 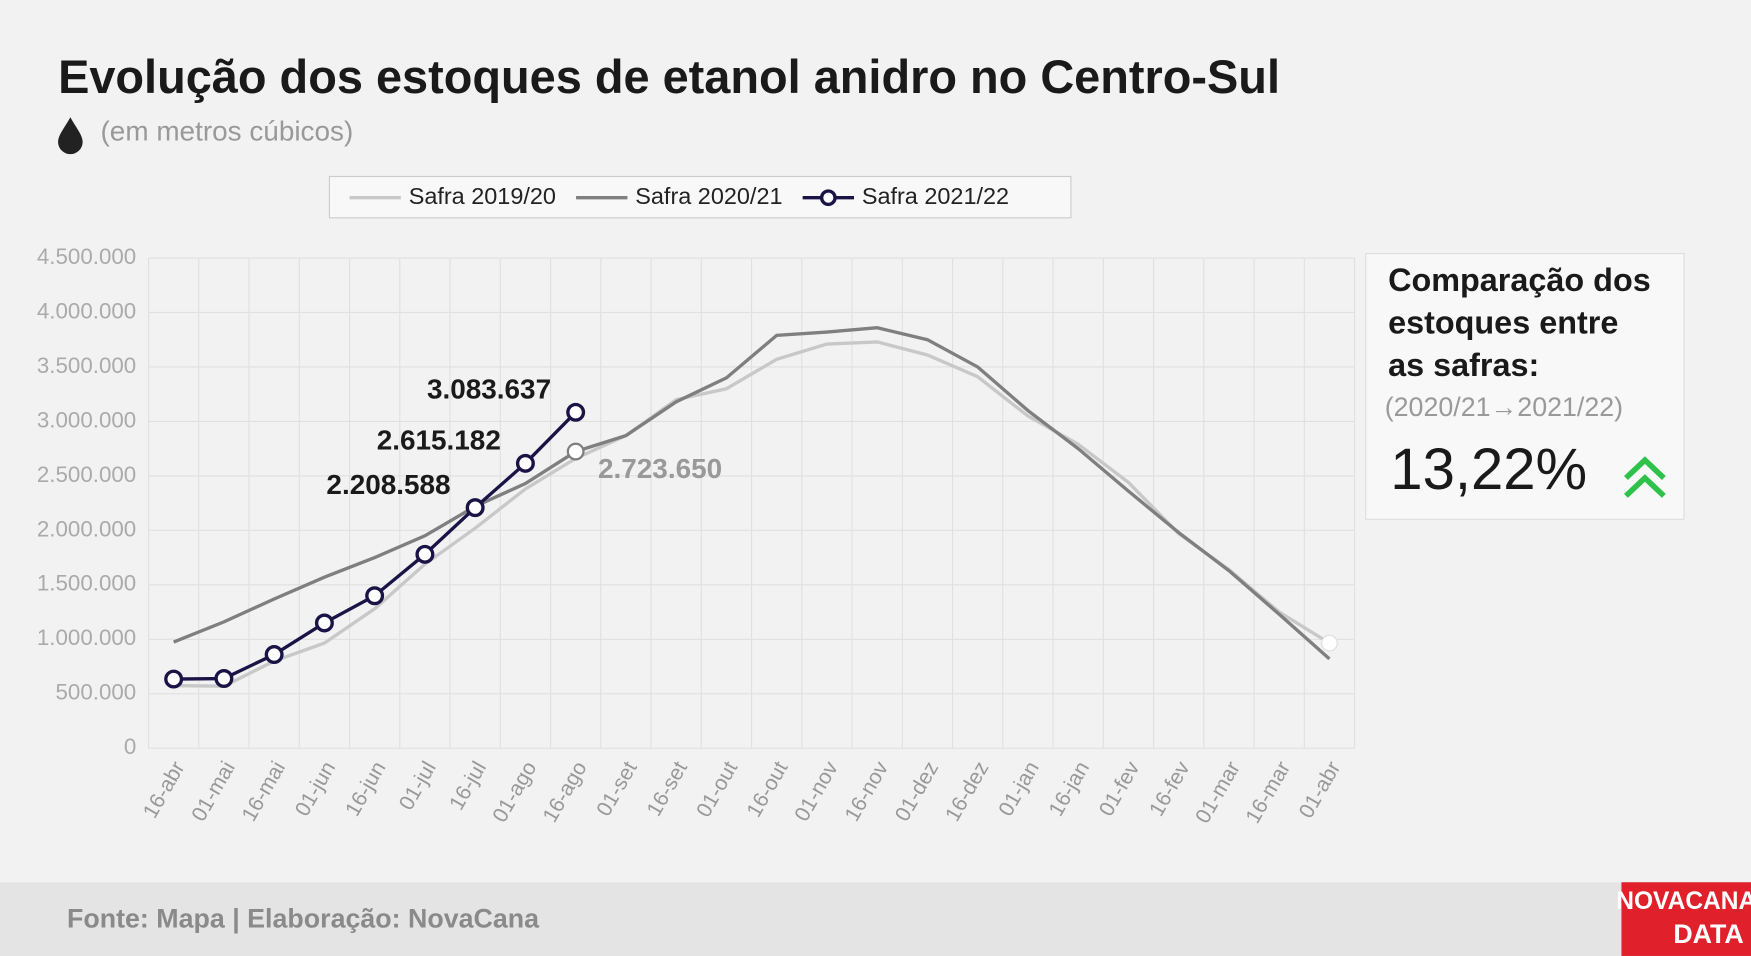 What do you see at coordinates (86, 583) in the screenshot?
I see `y-tick-label: 1.500.000` at bounding box center [86, 583].